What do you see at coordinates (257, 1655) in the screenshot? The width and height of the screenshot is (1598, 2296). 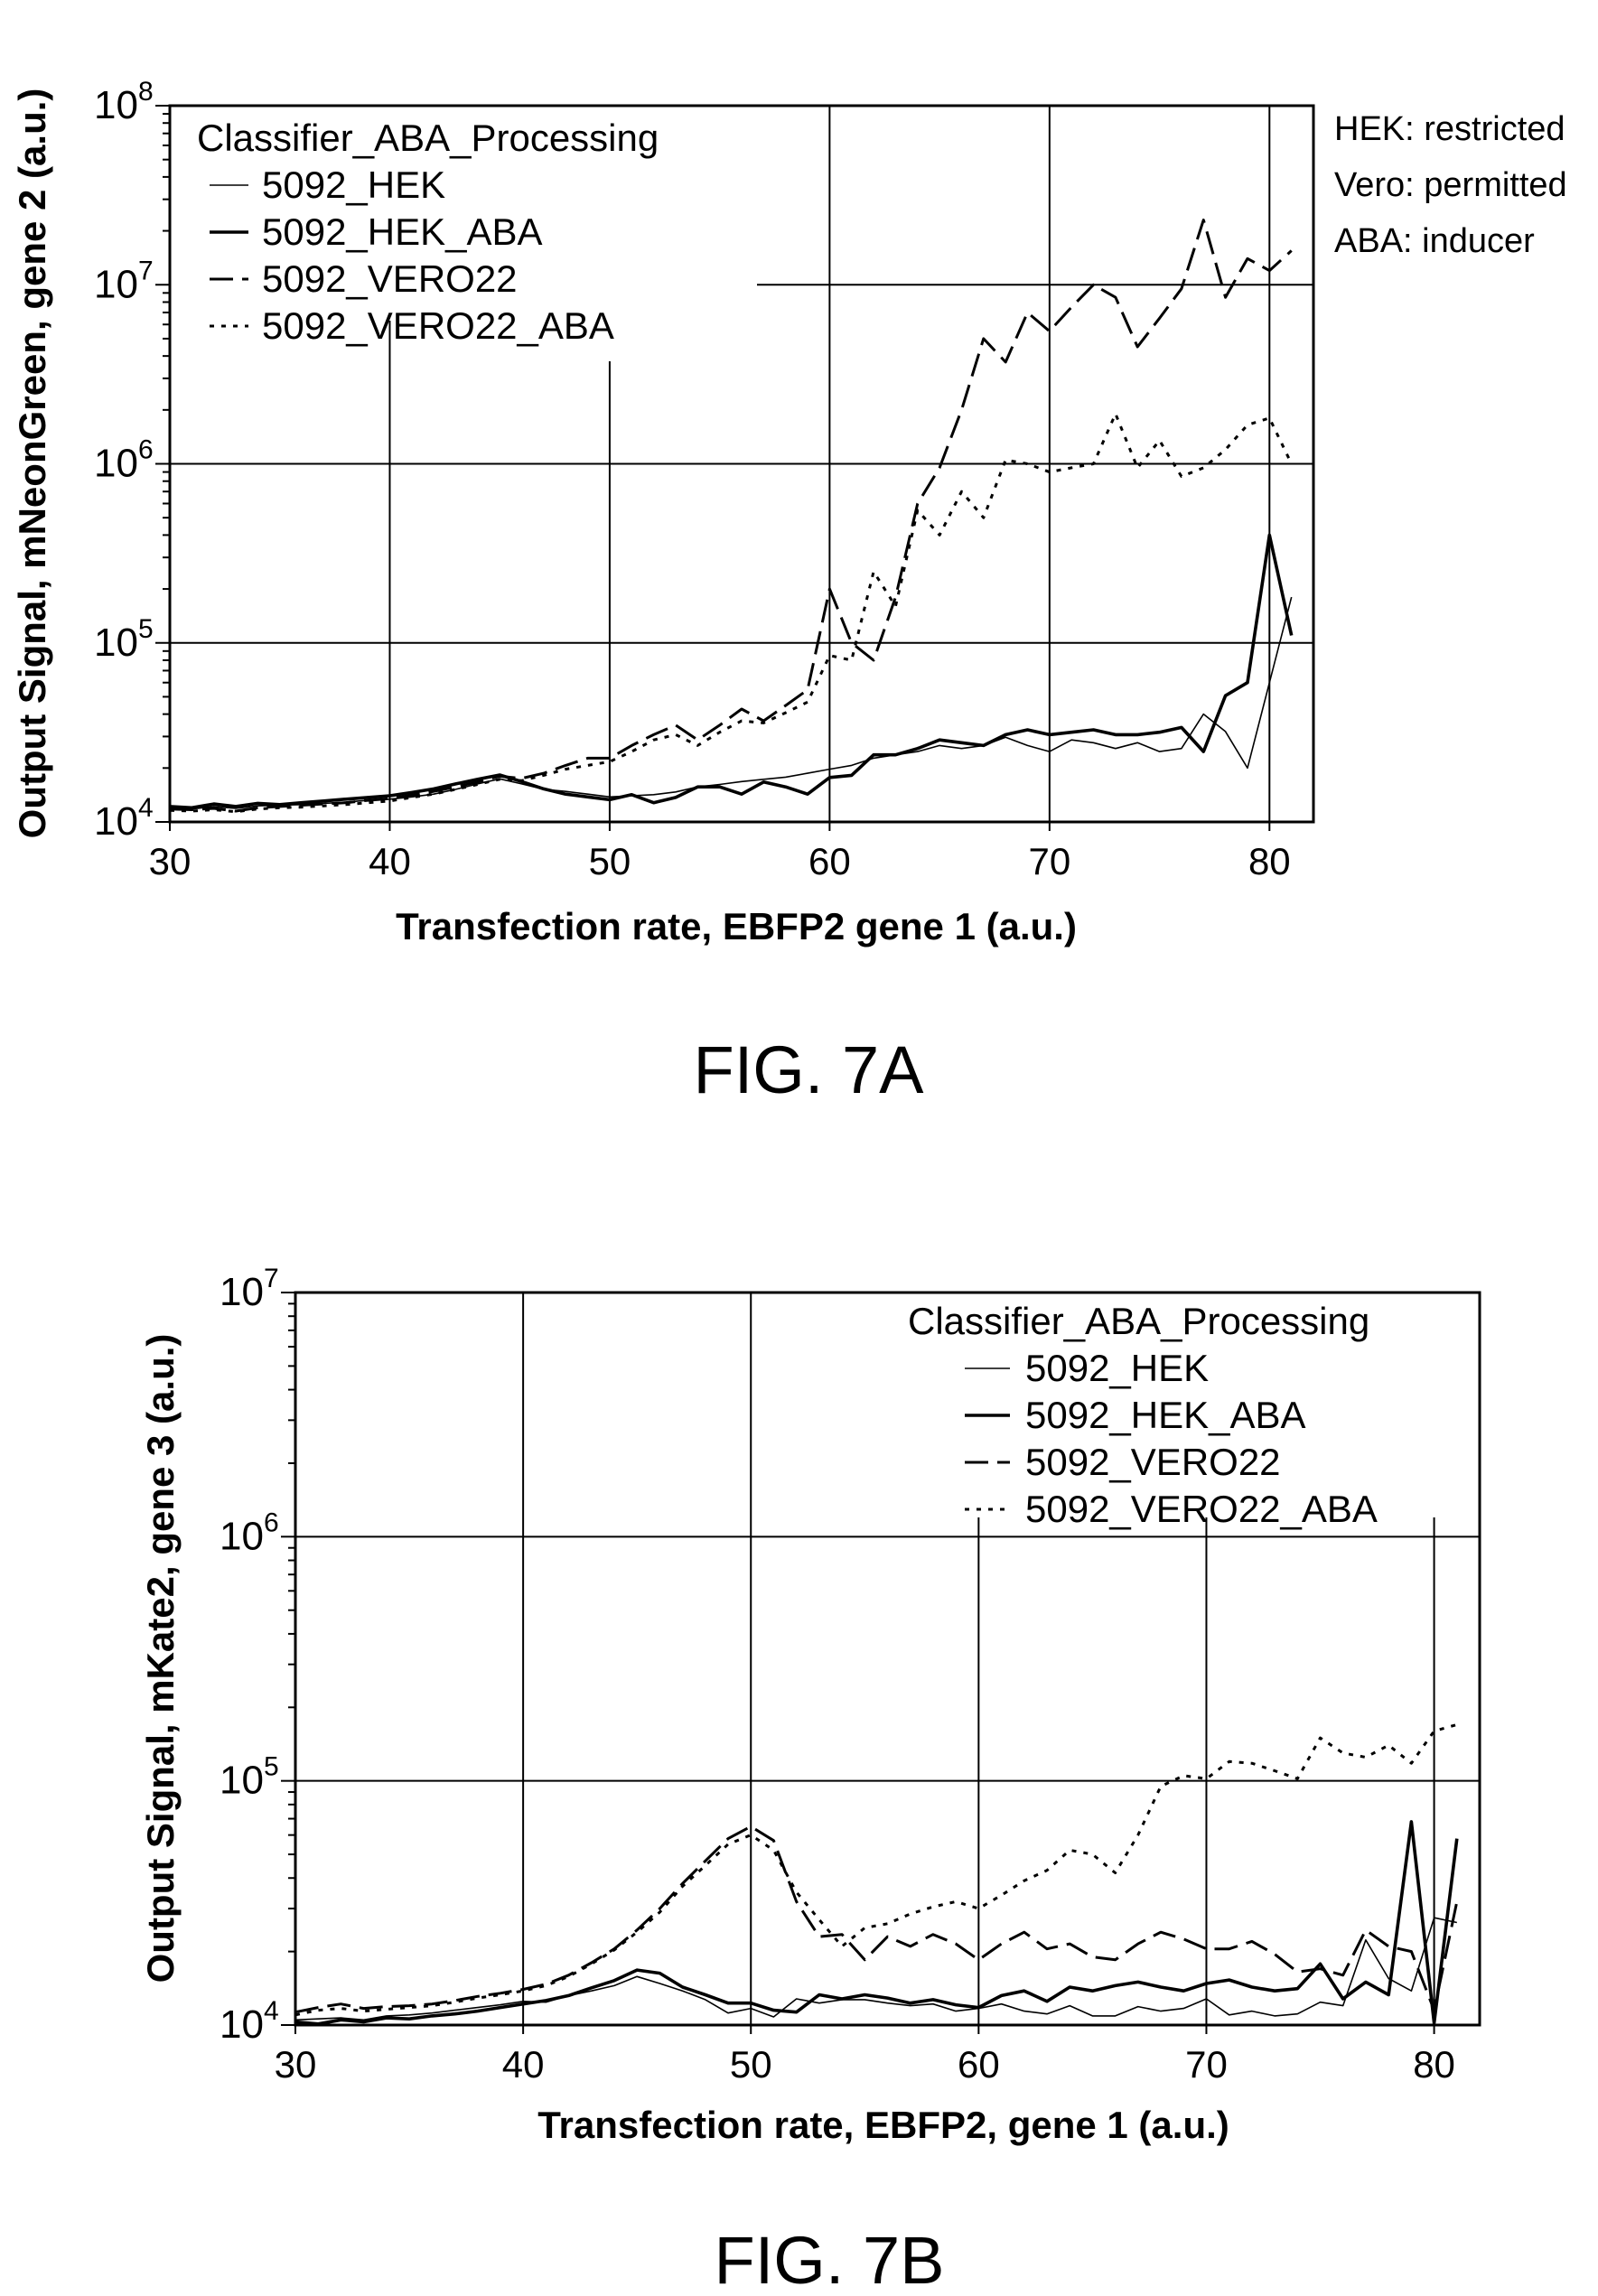 I see `y-axis-ticks: 10⁴ 10⁵ 10⁶ 10⁷` at bounding box center [257, 1655].